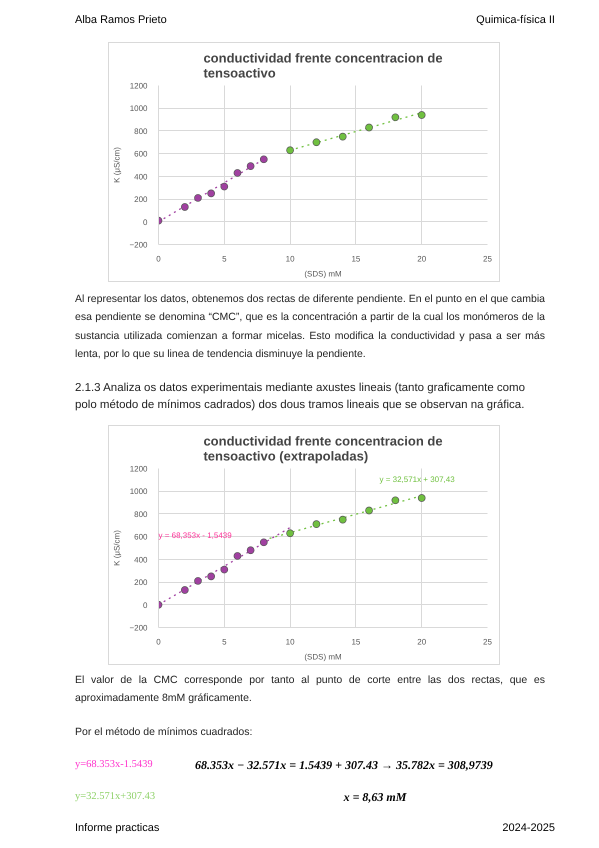  I want to click on text: Alba Ramos Prieto, so click(121, 20).